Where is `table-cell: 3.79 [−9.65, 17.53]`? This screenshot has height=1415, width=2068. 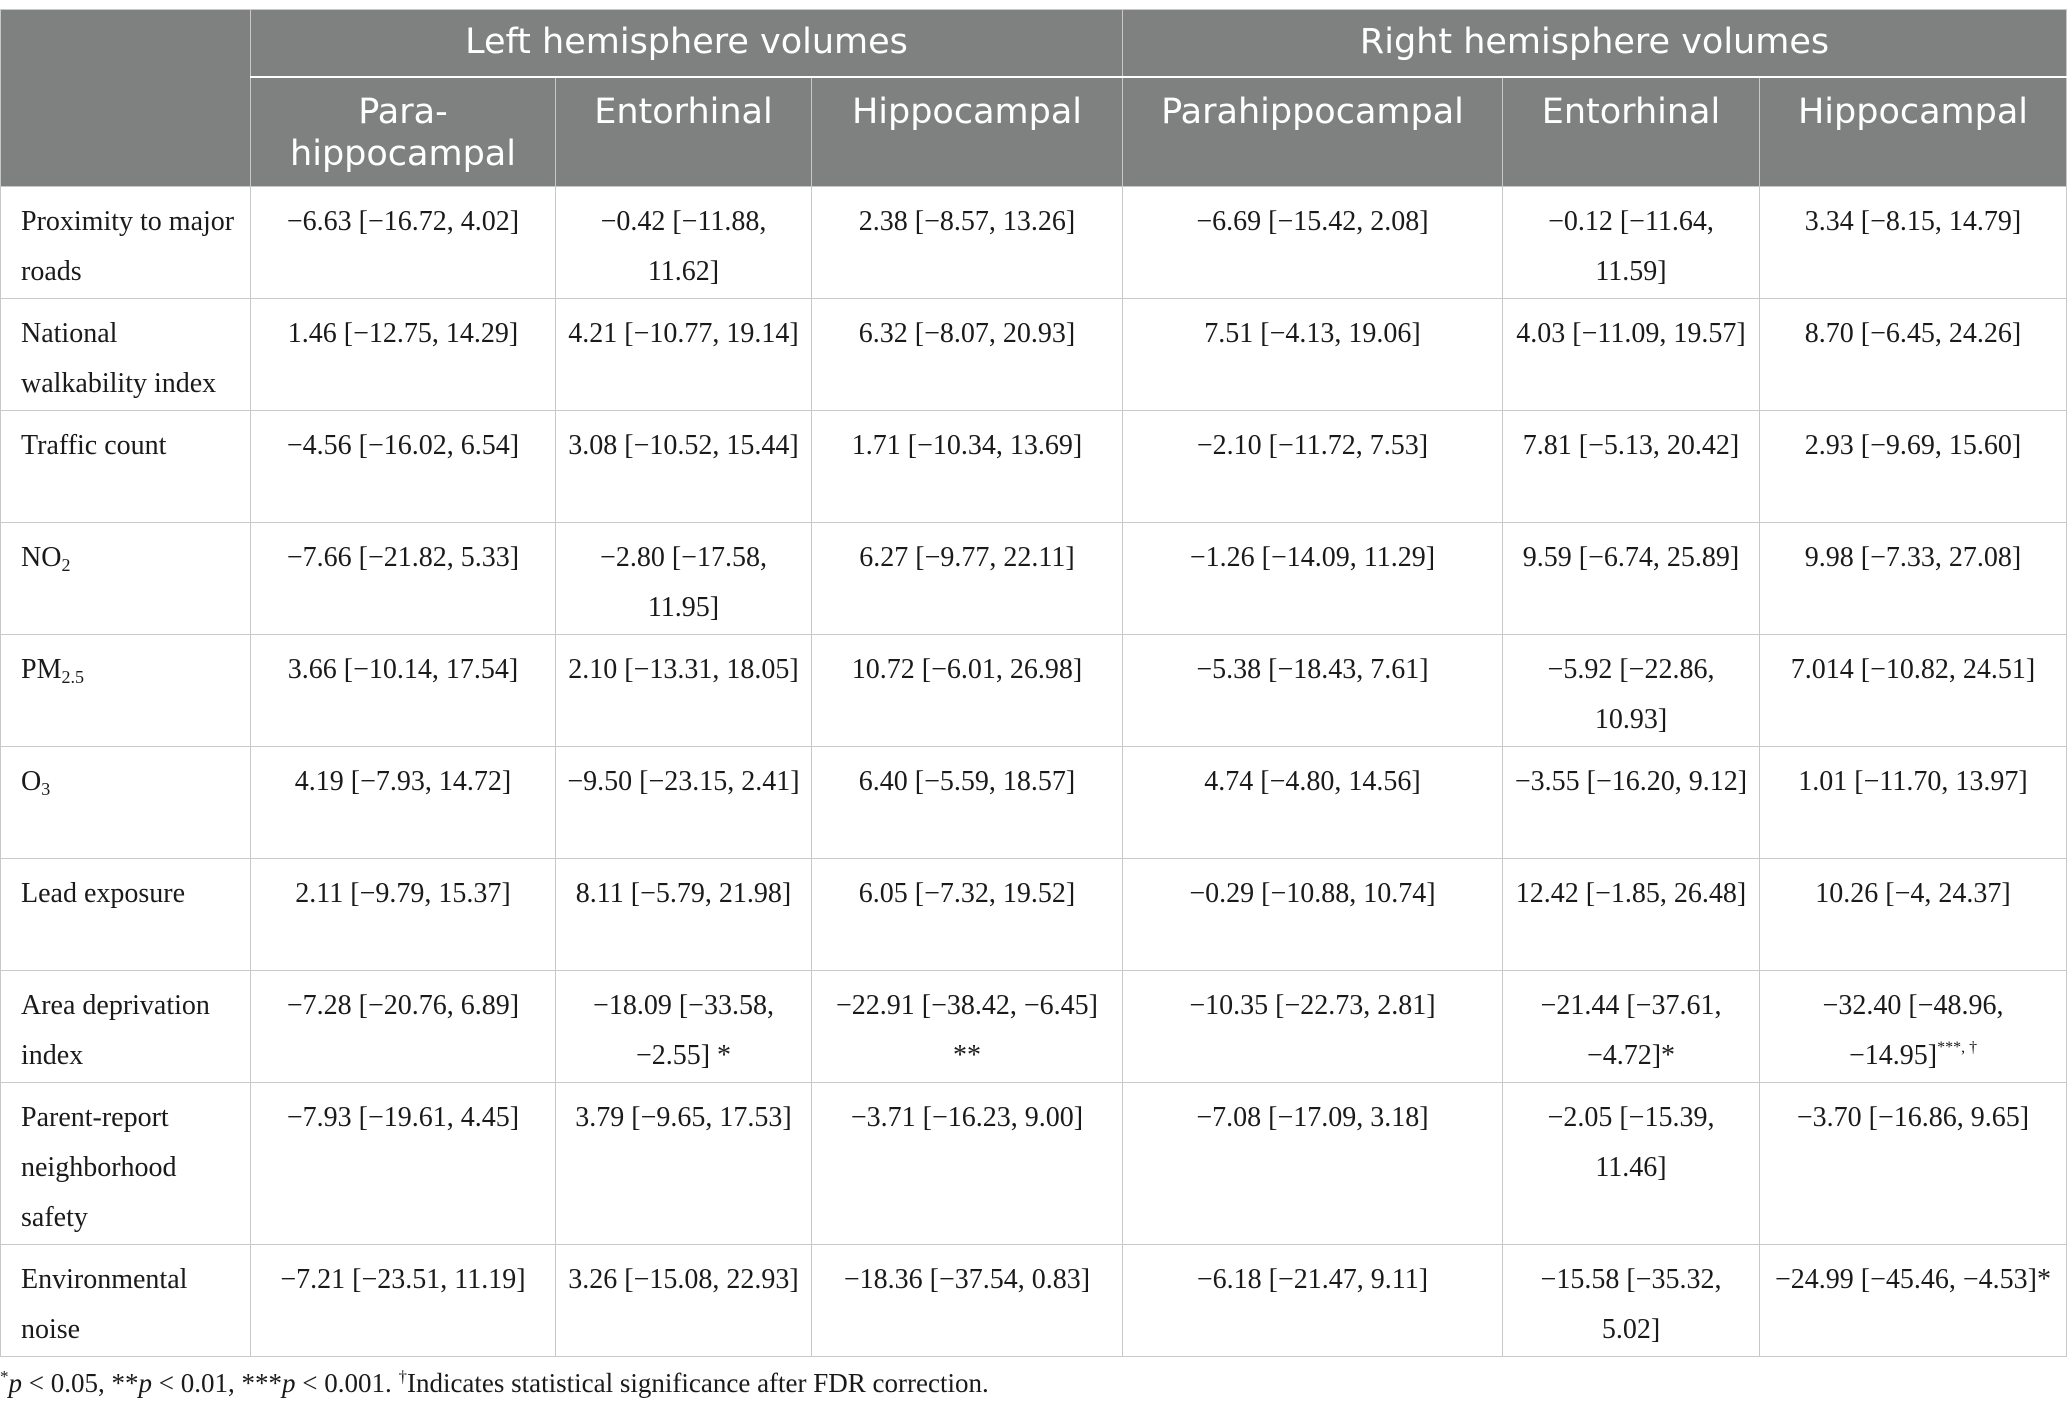
table-cell: 3.79 [−9.65, 17.53] is located at coordinates (683, 1163).